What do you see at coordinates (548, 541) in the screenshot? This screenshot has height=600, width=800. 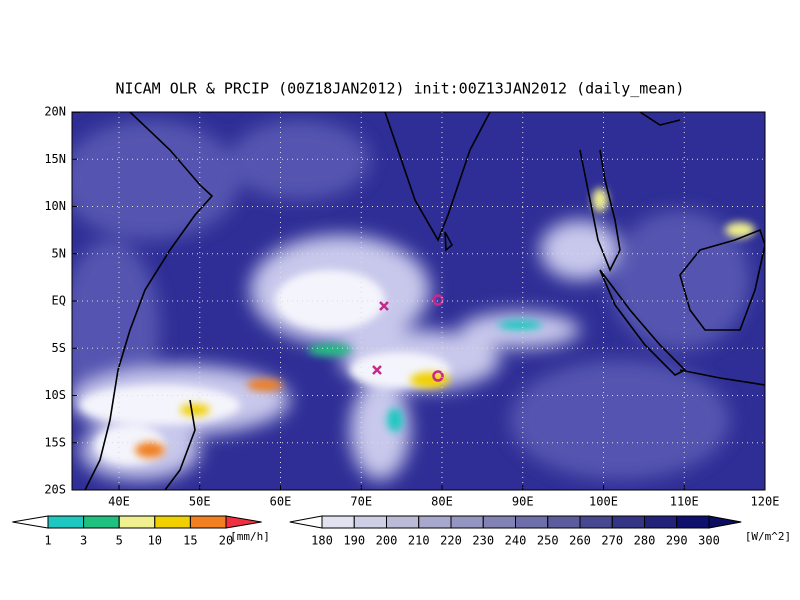 I see `colorbar-label: 250` at bounding box center [548, 541].